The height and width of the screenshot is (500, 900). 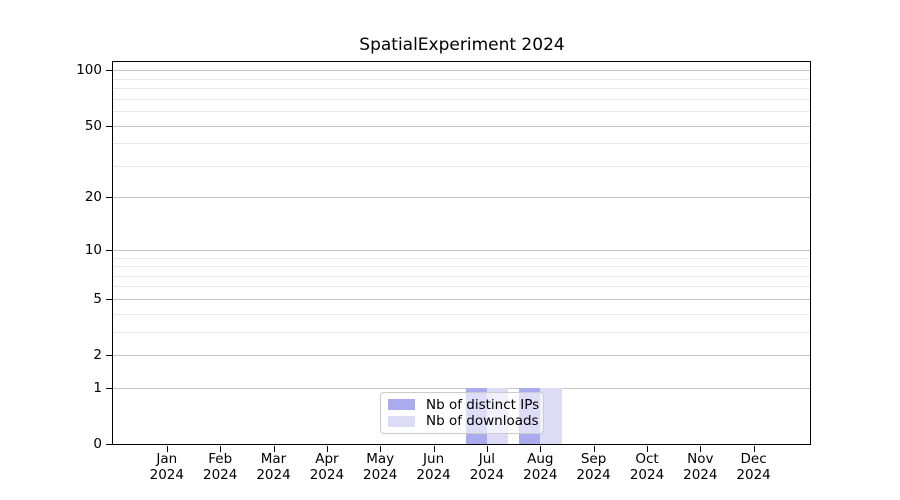 I want to click on y-tick-label: 20, so click(x=93, y=197).